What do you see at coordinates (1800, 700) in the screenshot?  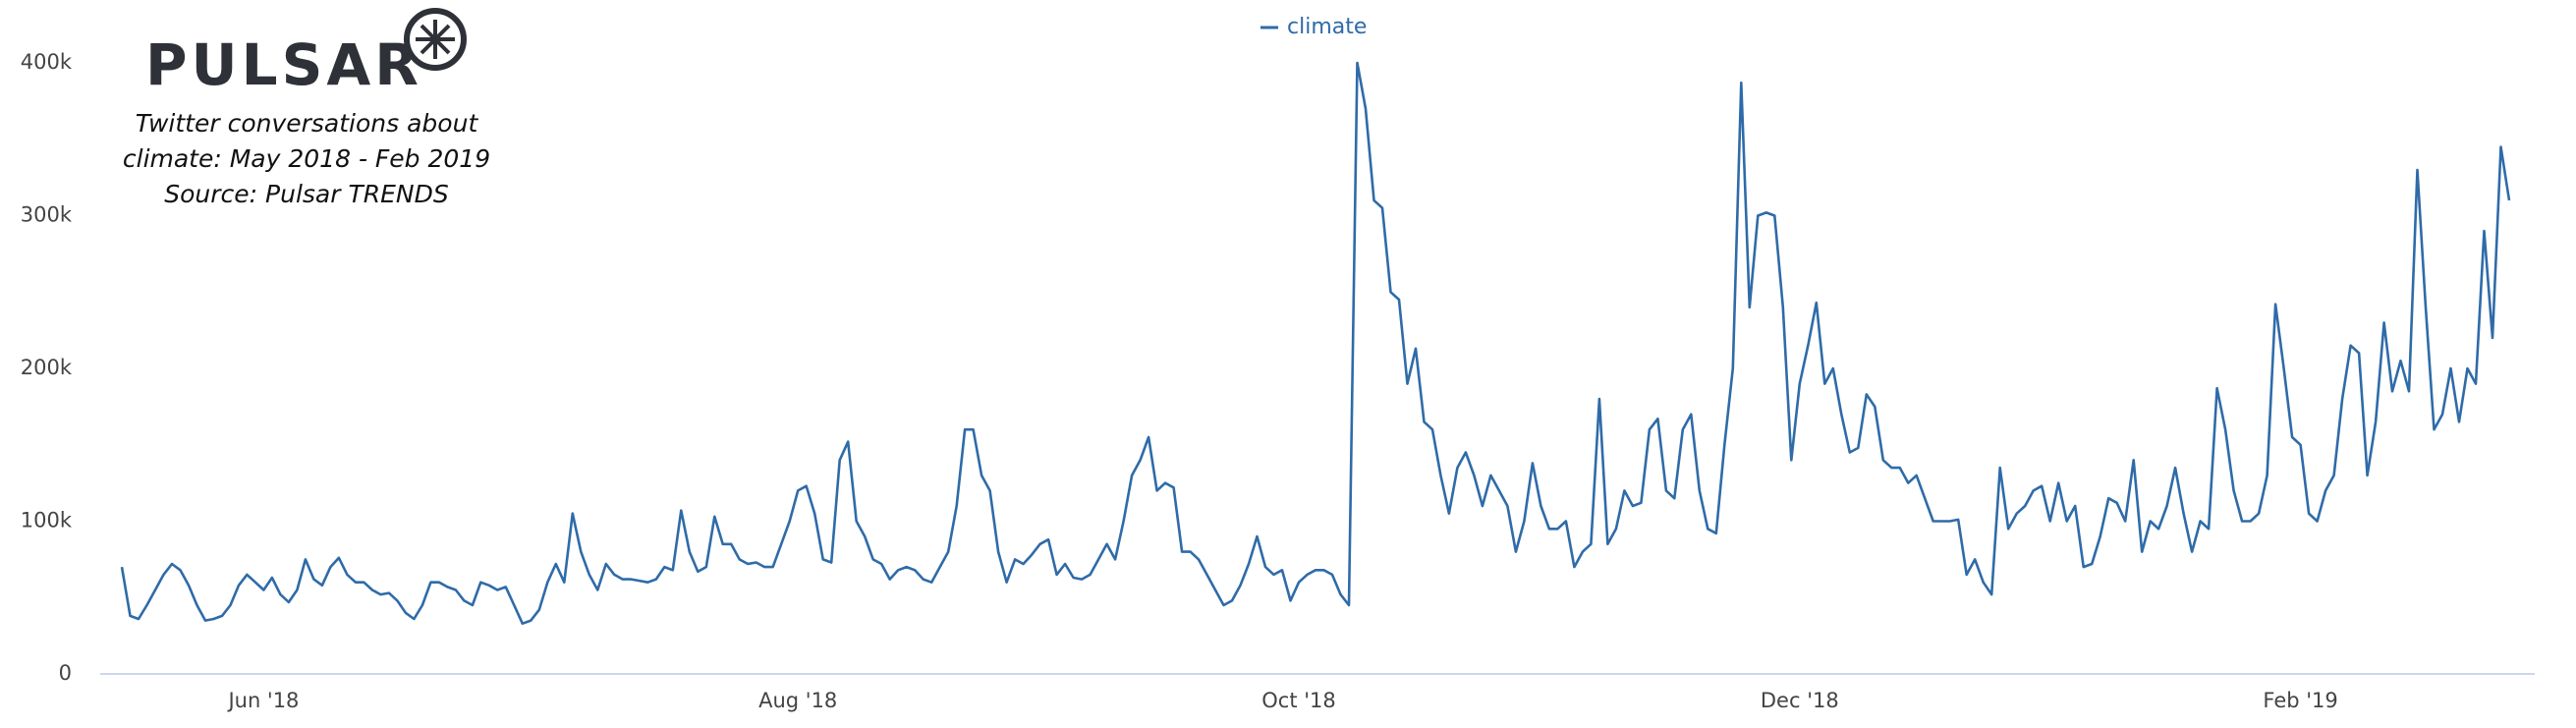 I see `x-tick-label: Dec '18` at bounding box center [1800, 700].